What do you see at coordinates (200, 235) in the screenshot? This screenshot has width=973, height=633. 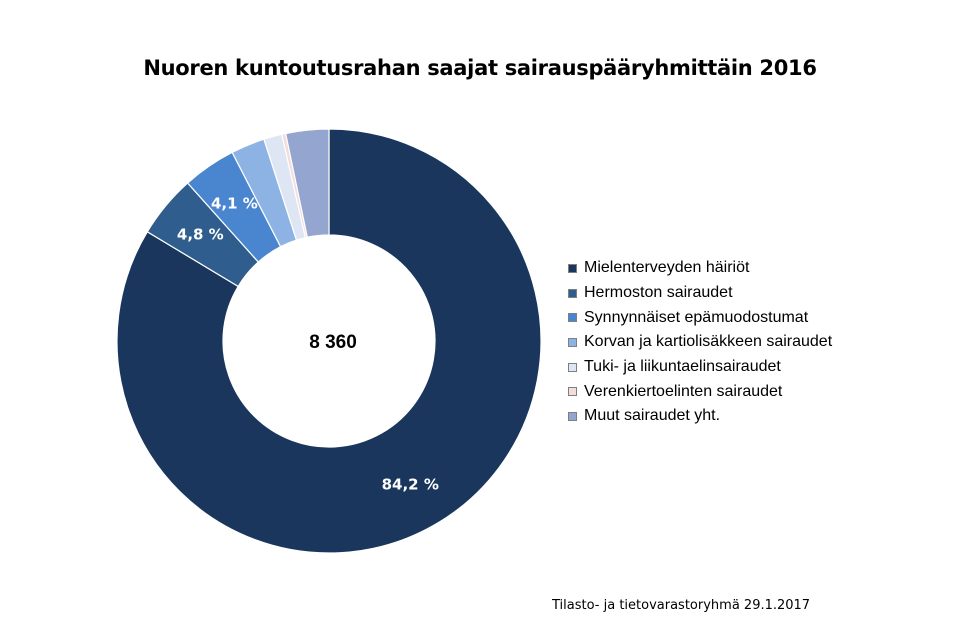 I see `slice-data-label: 4,8 %` at bounding box center [200, 235].